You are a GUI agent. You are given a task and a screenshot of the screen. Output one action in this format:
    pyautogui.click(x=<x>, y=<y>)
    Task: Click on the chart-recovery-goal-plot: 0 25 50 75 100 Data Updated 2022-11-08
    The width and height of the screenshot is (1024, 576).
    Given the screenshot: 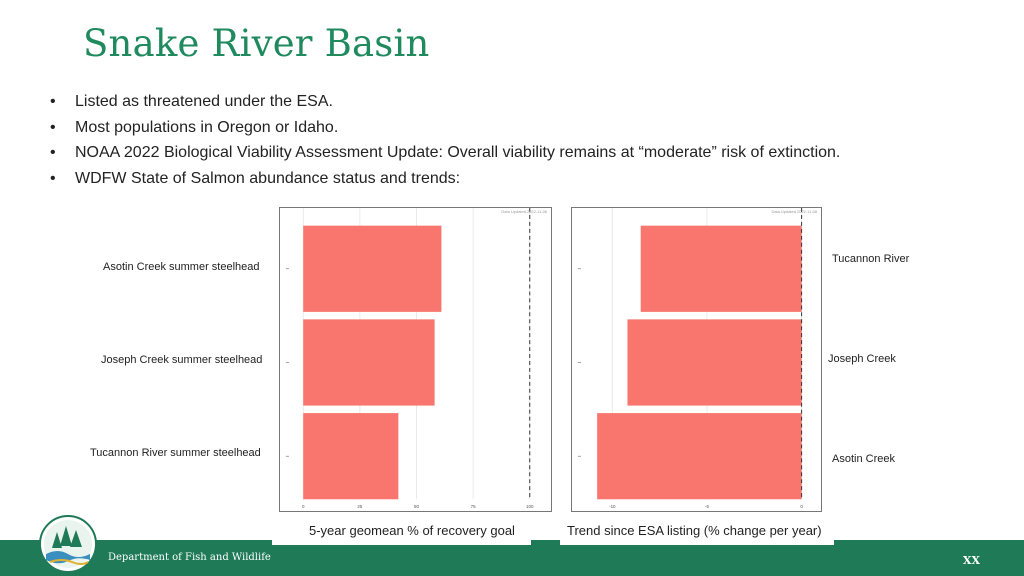 What is the action you would take?
    pyautogui.click(x=416, y=358)
    